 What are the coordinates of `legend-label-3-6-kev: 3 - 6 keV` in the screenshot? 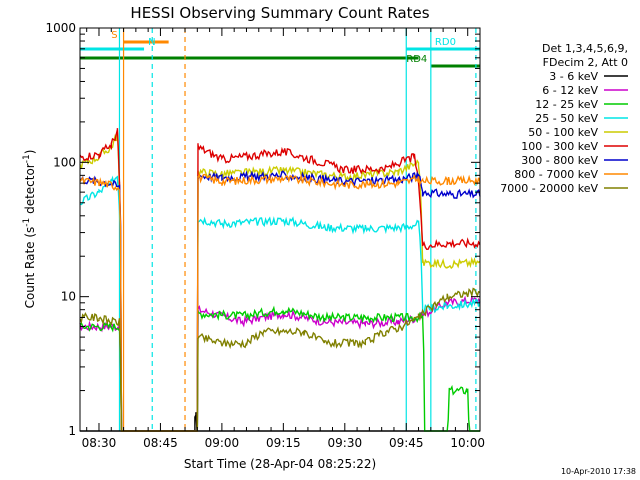 It's located at (573, 76).